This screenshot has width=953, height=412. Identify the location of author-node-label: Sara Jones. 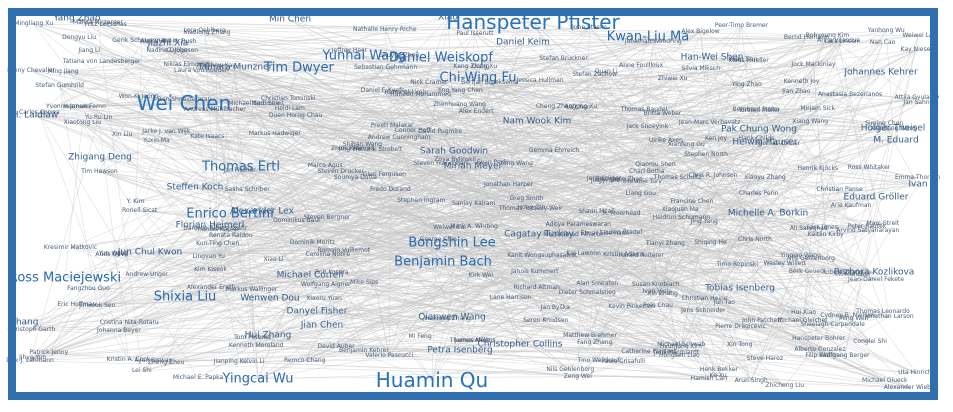
(822, 227).